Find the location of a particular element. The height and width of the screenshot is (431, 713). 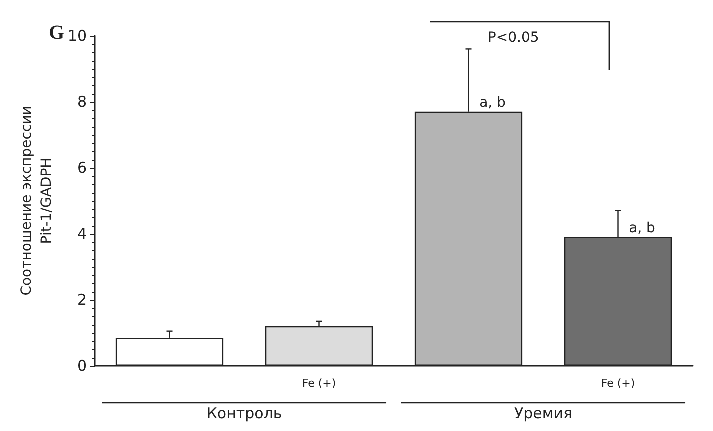

y-tick-label: 10 is located at coordinates (77, 36).